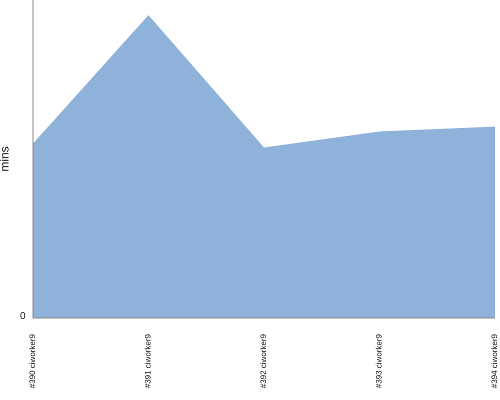 The height and width of the screenshot is (400, 500). Describe the element at coordinates (379, 360) in the screenshot. I see `x-tick-label: #393 ciworker9` at that location.